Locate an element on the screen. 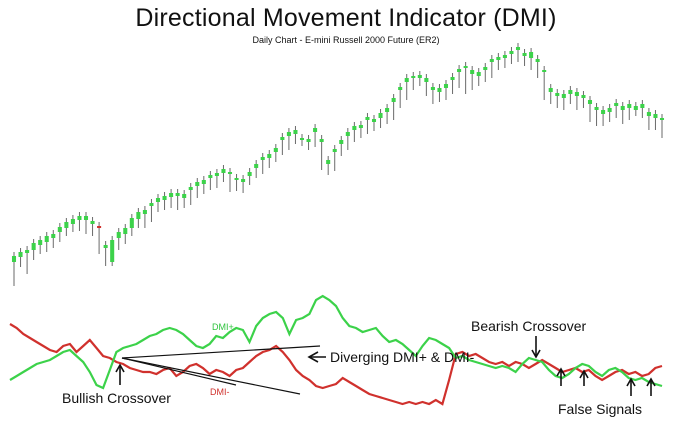 This screenshot has height=422, width=692. bullish-crossover-label: Bullish Crossover is located at coordinates (116, 398).